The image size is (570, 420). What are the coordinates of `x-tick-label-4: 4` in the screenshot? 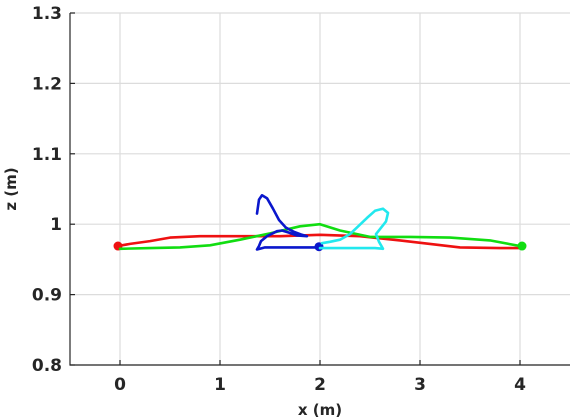 It's located at (520, 385).